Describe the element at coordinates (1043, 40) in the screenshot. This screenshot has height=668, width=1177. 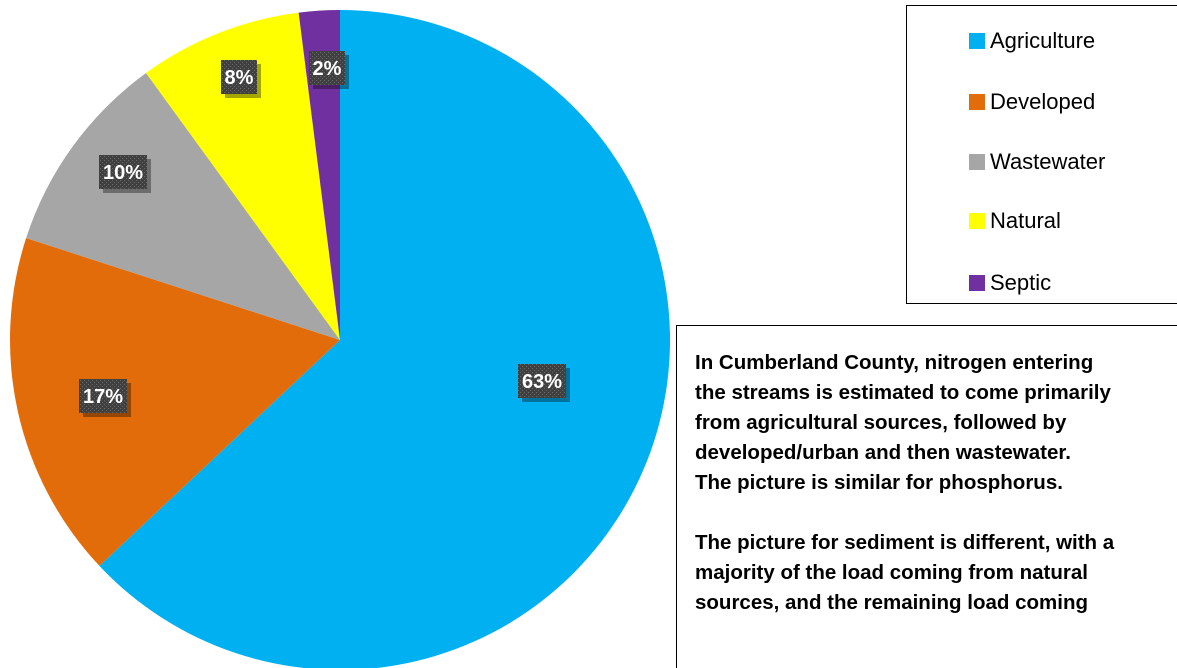
I see `legend-label-agriculture: Agriculture` at that location.